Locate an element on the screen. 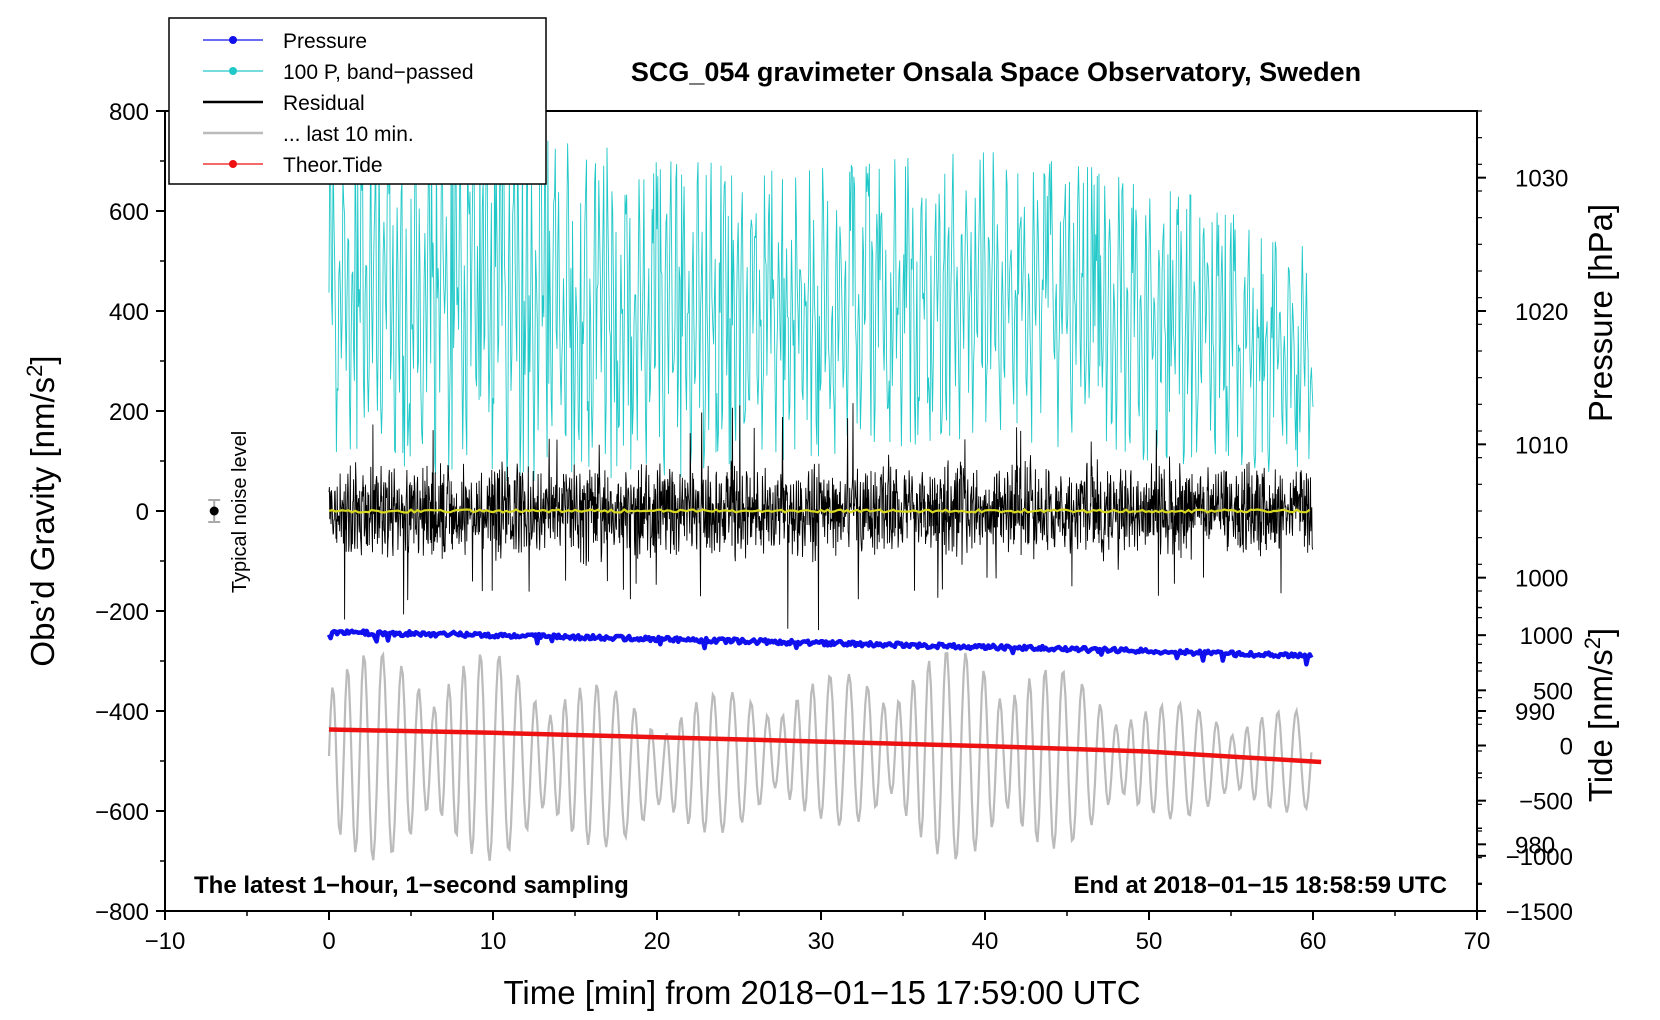 The image size is (1660, 1020). y-right-pressure-tick-label: 1010 is located at coordinates (1541, 445).